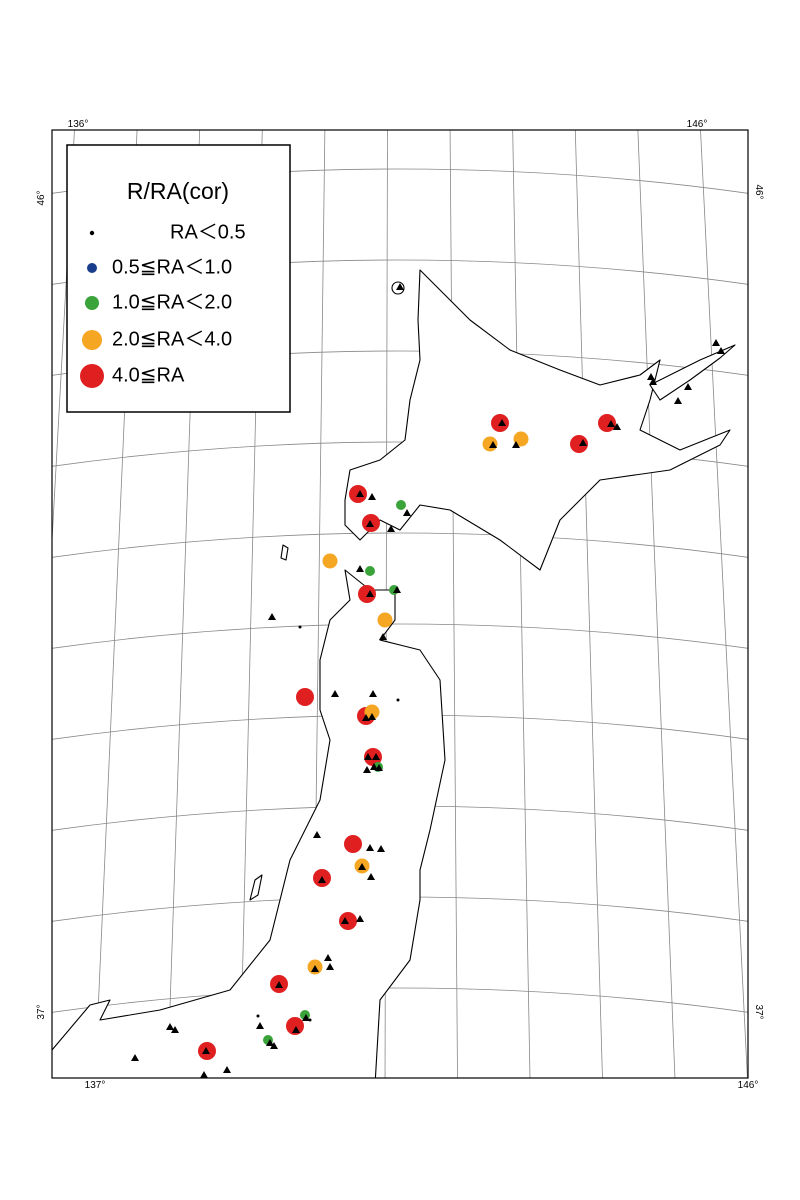 Image resolution: width=800 pixels, height=1200 pixels. I want to click on lat-label: 37°, so click(758, 1011).